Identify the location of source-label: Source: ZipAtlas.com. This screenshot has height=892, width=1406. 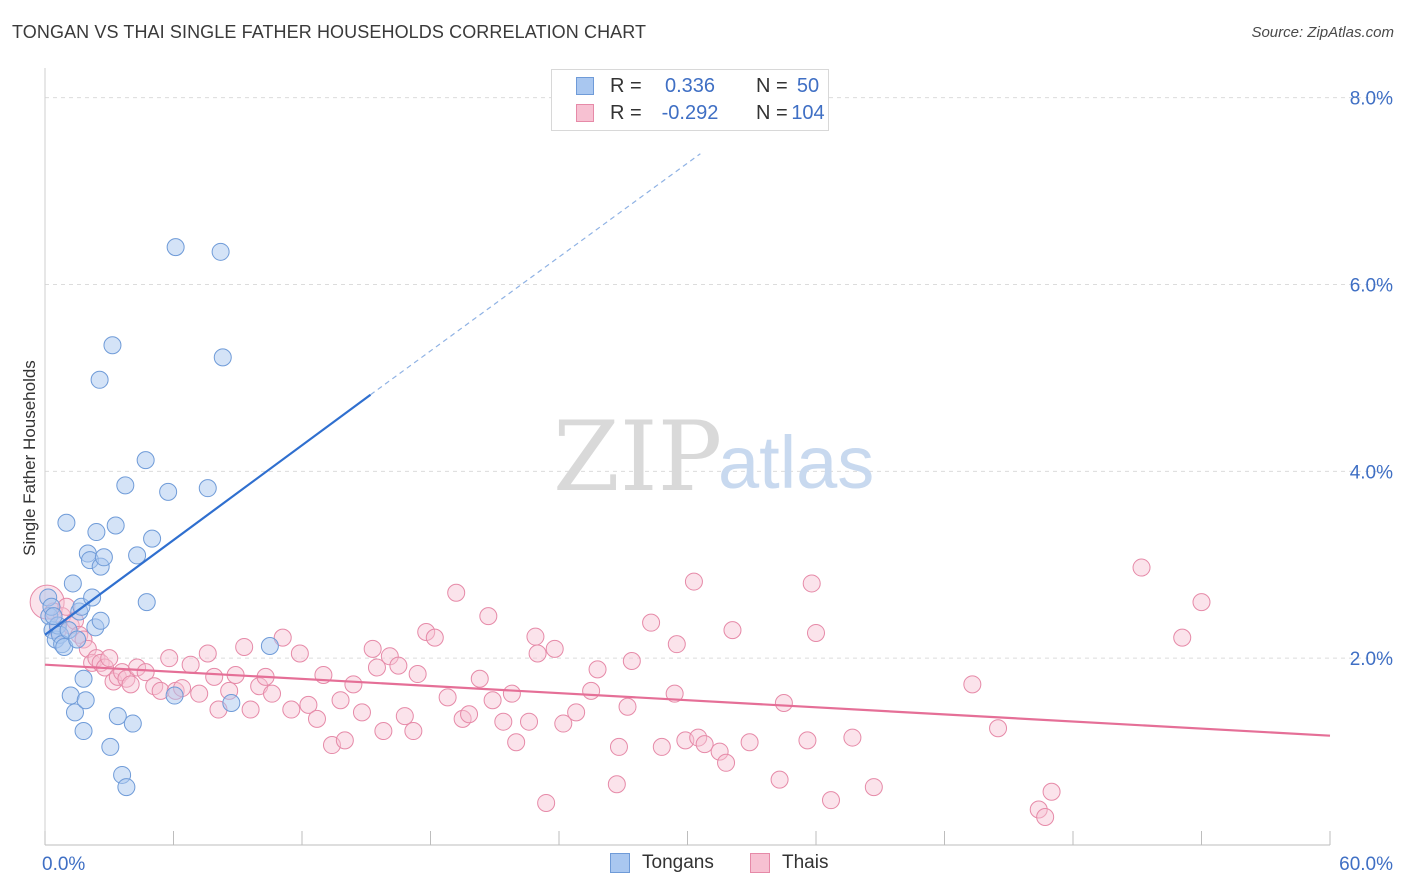
(1322, 32).